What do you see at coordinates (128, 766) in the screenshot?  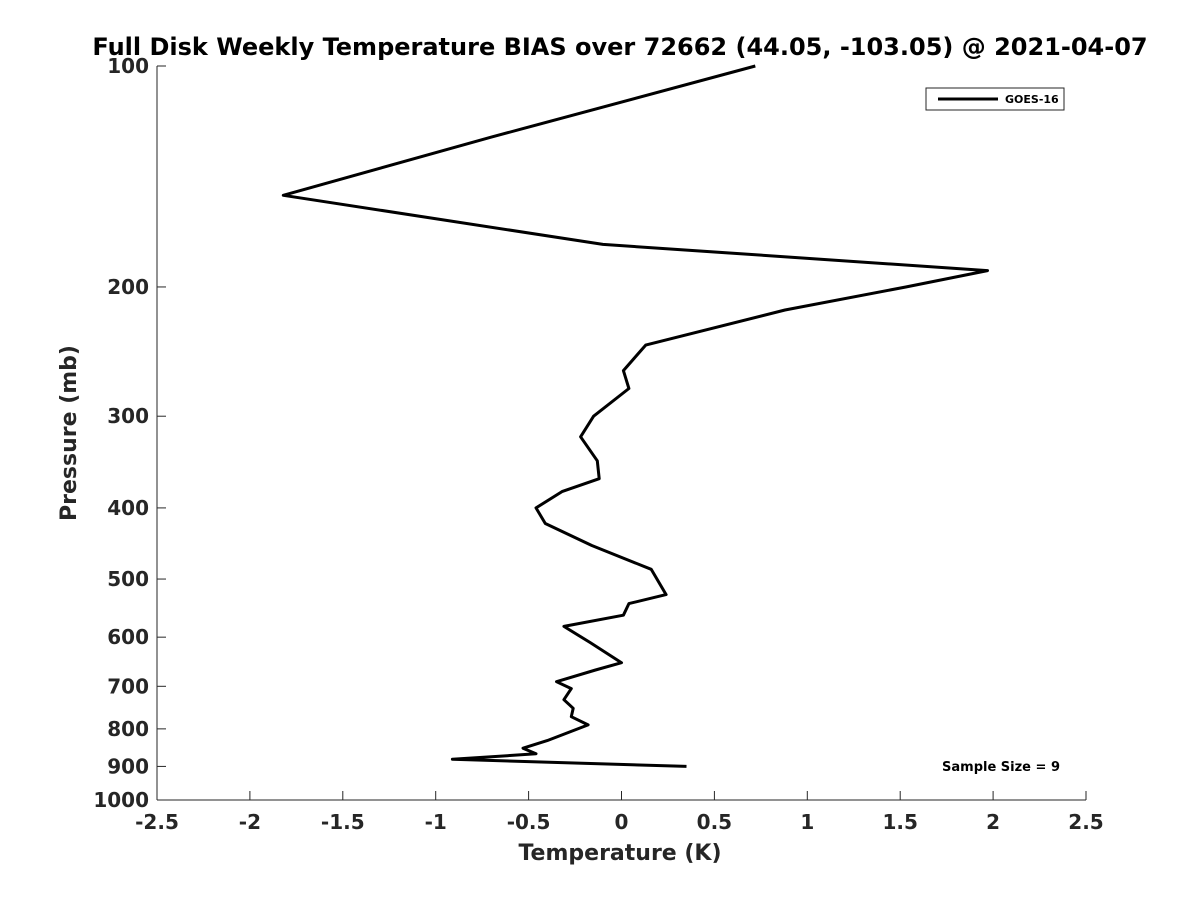 I see `y-tick-label: 900` at bounding box center [128, 766].